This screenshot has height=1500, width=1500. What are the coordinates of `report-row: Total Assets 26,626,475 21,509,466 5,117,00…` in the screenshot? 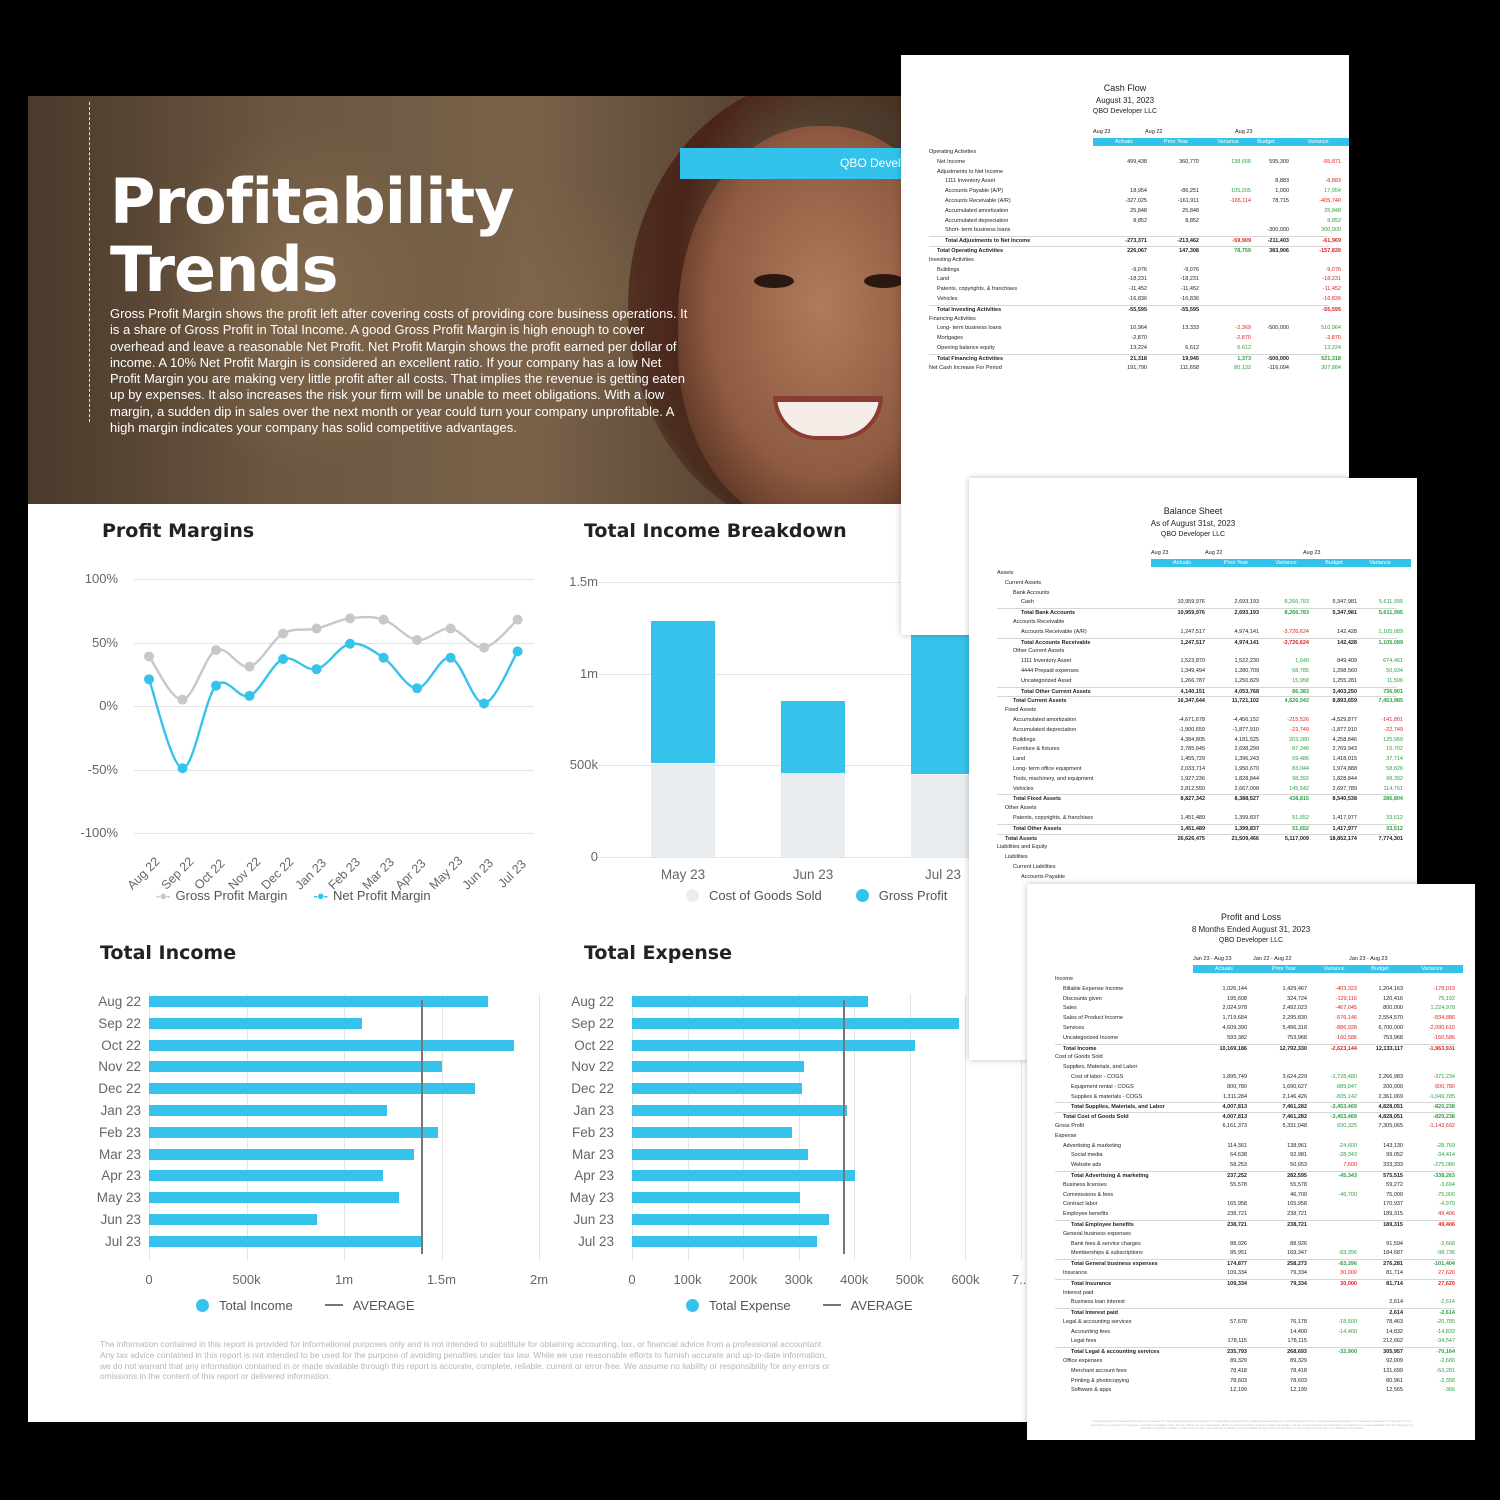 It's located at (1200, 838).